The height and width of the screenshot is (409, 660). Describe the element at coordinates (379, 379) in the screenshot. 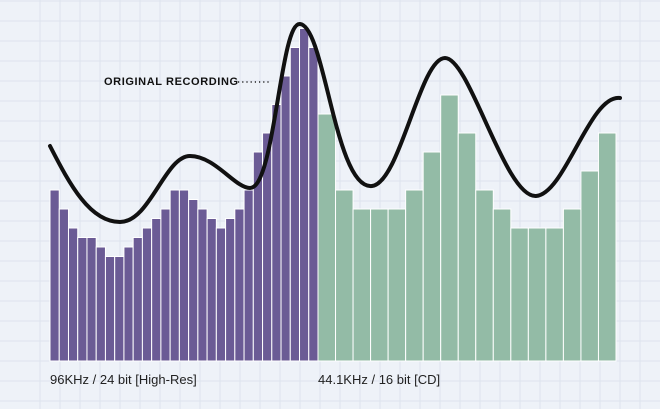

I see `cd-format-label: 44.1KHz / 16 bit [CD]` at that location.